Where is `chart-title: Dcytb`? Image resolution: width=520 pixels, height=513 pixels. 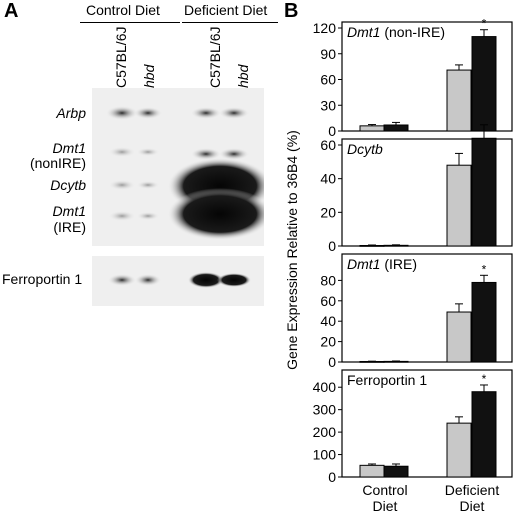 chart-title: Dcytb is located at coordinates (365, 149).